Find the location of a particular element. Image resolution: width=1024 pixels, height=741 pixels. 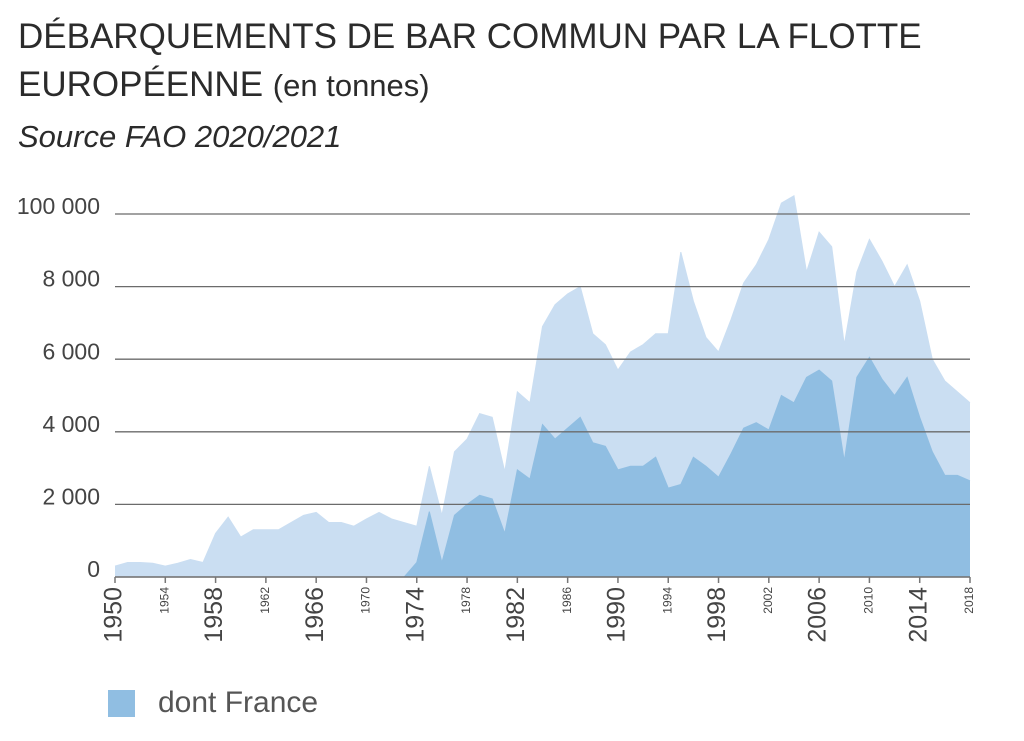

x-tick-label: 2018 is located at coordinates (969, 600).